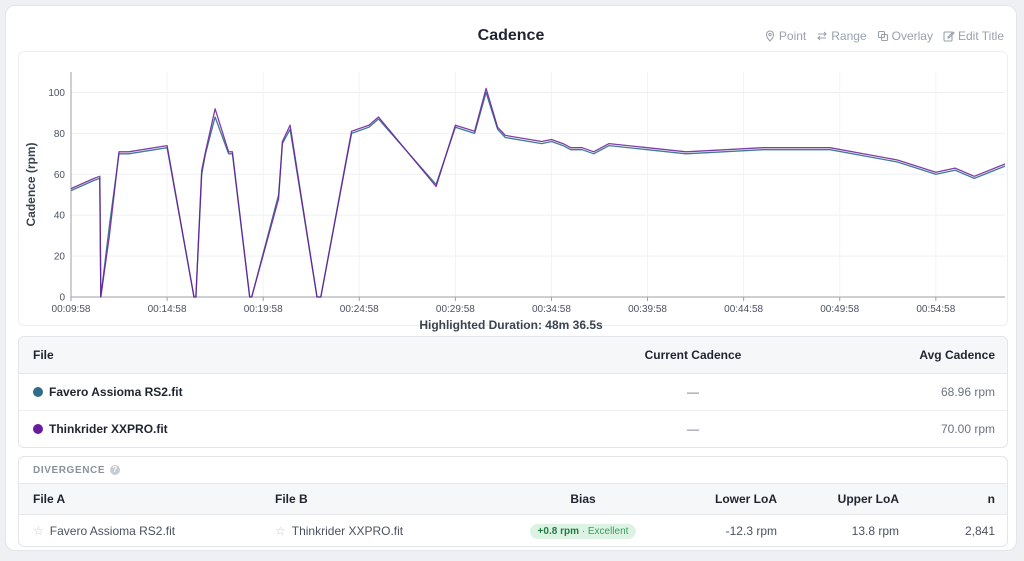  What do you see at coordinates (60, 175) in the screenshot?
I see `y-tick-label: 60` at bounding box center [60, 175].